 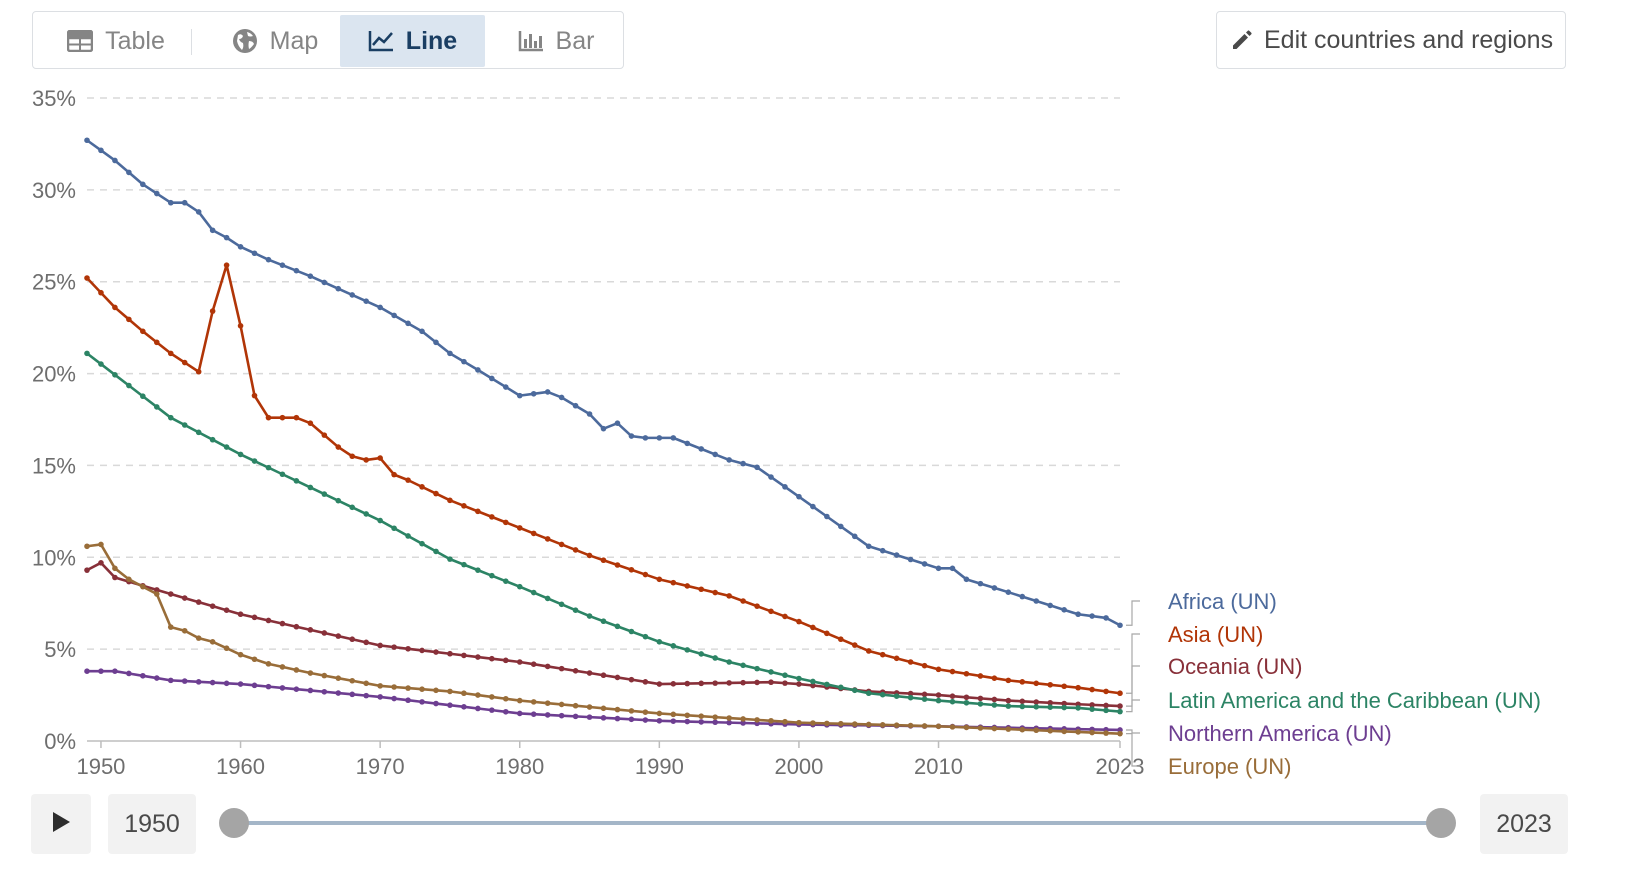 What do you see at coordinates (60, 741) in the screenshot?
I see `y-tick-label: 0%` at bounding box center [60, 741].